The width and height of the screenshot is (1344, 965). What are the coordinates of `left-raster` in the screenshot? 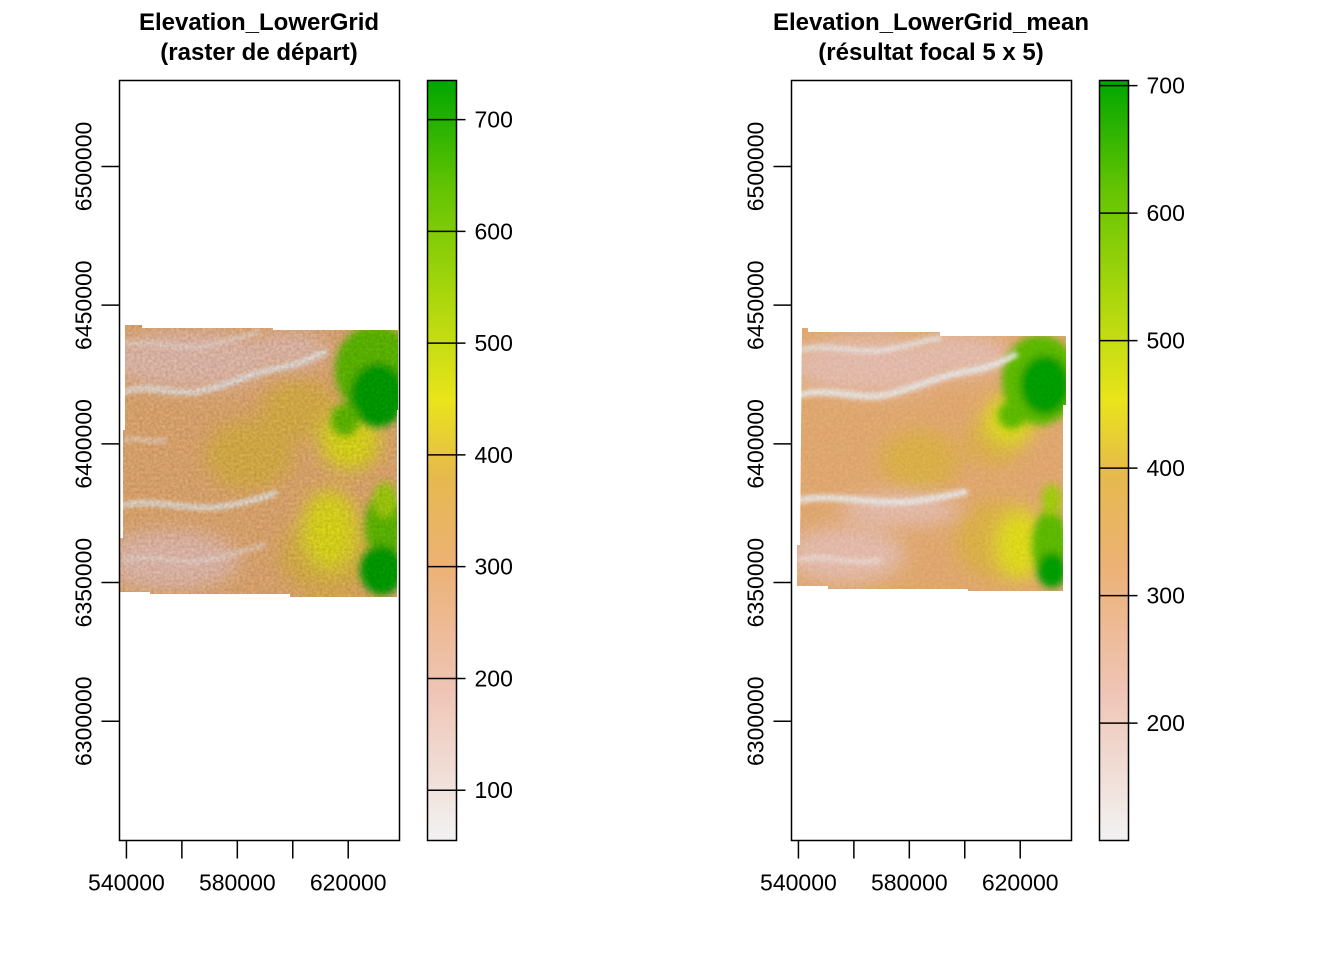 It's located at (258, 461).